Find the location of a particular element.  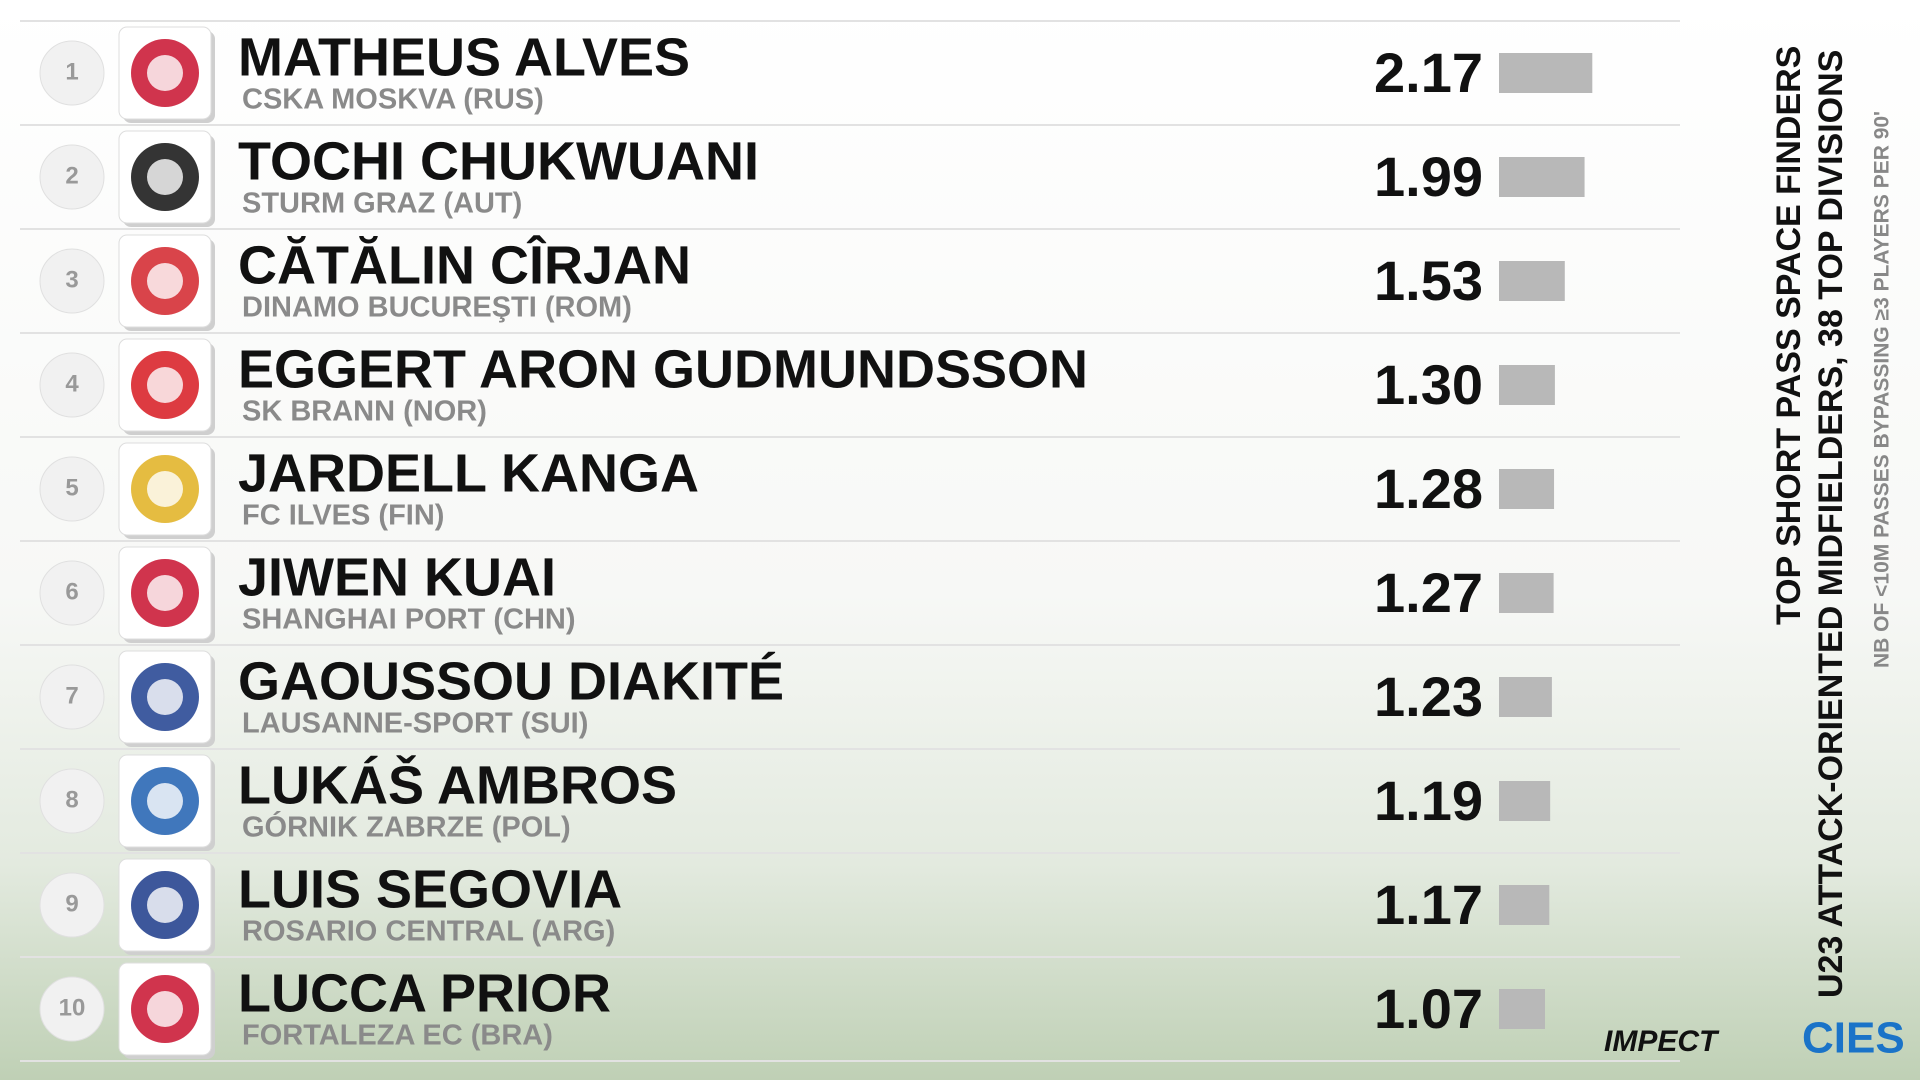

player-name: EGGERT ARON GUDMUNDSSON is located at coordinates (663, 369).